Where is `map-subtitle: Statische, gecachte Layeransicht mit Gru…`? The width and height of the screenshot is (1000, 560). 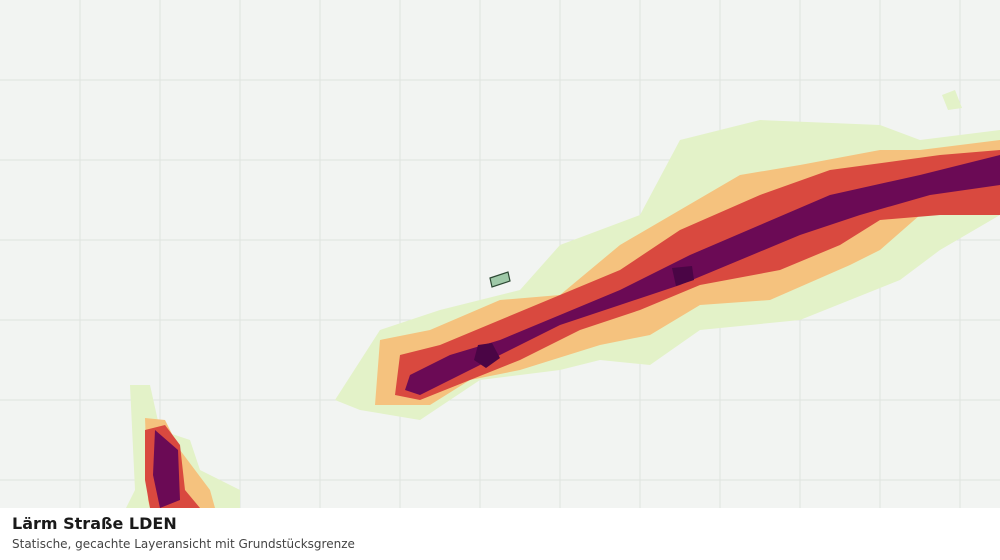
map-subtitle: Statische, gecachte Layeransicht mit Gru… is located at coordinates (183, 544).